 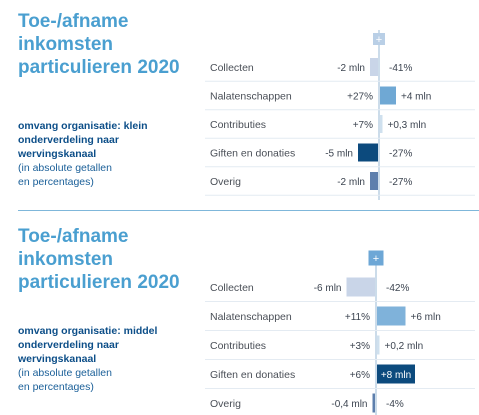 What do you see at coordinates (248, 210) in the screenshot?
I see `panel-divider` at bounding box center [248, 210].